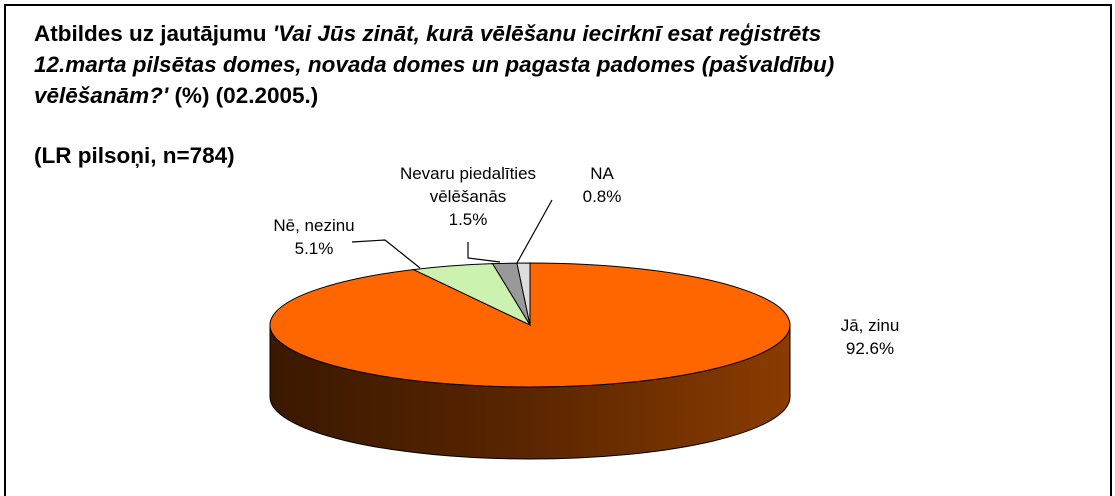 This screenshot has width=1115, height=496. What do you see at coordinates (134, 155) in the screenshot?
I see `chart-subtitle: (LR pilsoņi, n=784)` at bounding box center [134, 155].